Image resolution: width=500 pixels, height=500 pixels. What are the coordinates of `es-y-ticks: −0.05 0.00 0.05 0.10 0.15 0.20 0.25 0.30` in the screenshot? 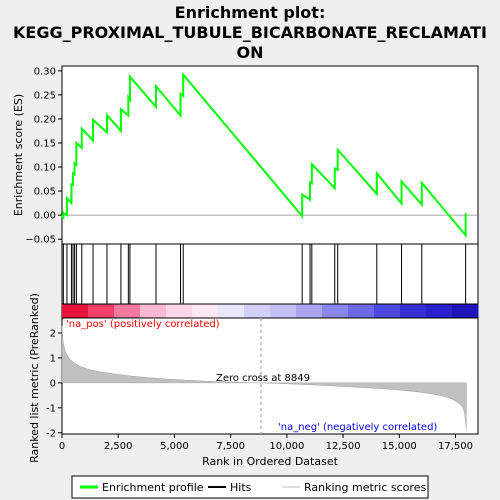 It's located at (43, 156).